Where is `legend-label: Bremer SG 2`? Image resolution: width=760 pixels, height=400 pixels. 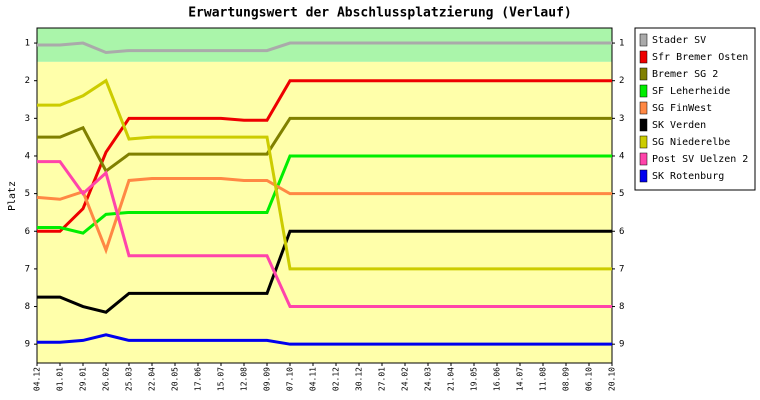
legend-label: Bremer SG 2 is located at coordinates (685, 74).